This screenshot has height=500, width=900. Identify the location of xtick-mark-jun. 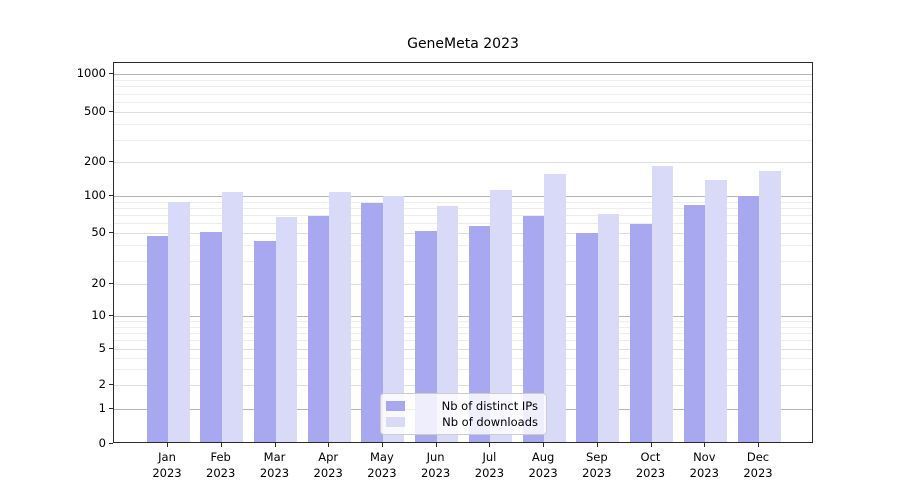
(436, 445).